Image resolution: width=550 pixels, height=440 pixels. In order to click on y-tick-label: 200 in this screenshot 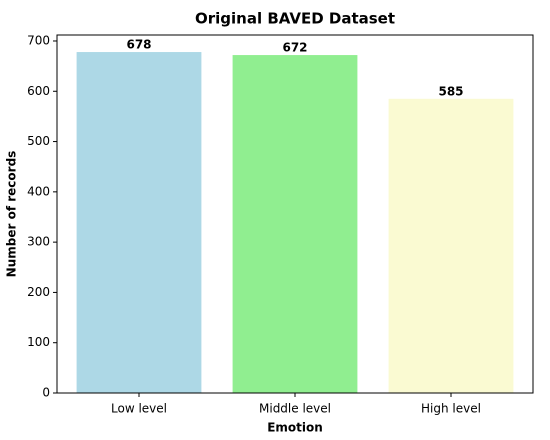, I will do `click(38, 292)`.